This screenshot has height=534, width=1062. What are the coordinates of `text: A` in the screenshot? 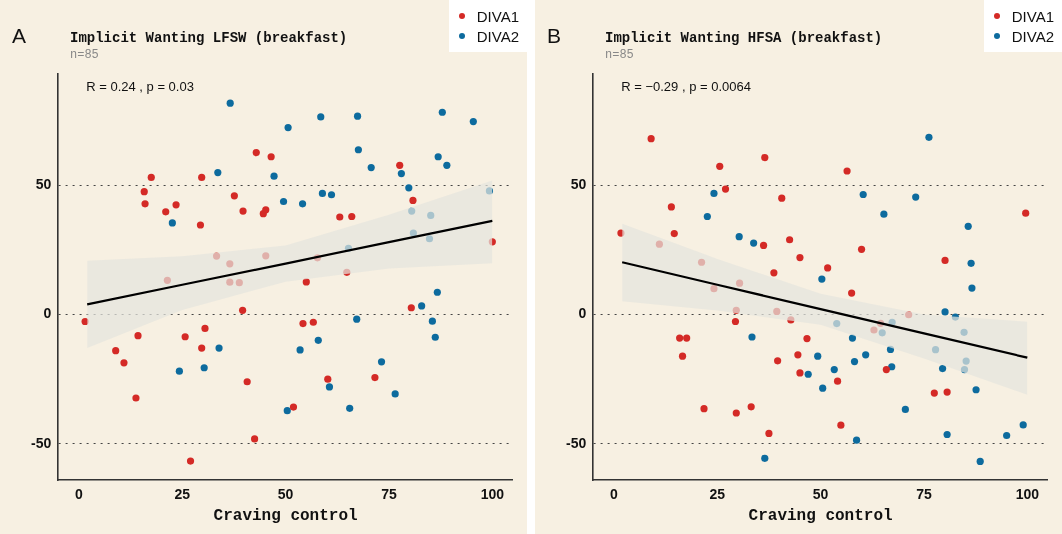 It's located at (19, 36).